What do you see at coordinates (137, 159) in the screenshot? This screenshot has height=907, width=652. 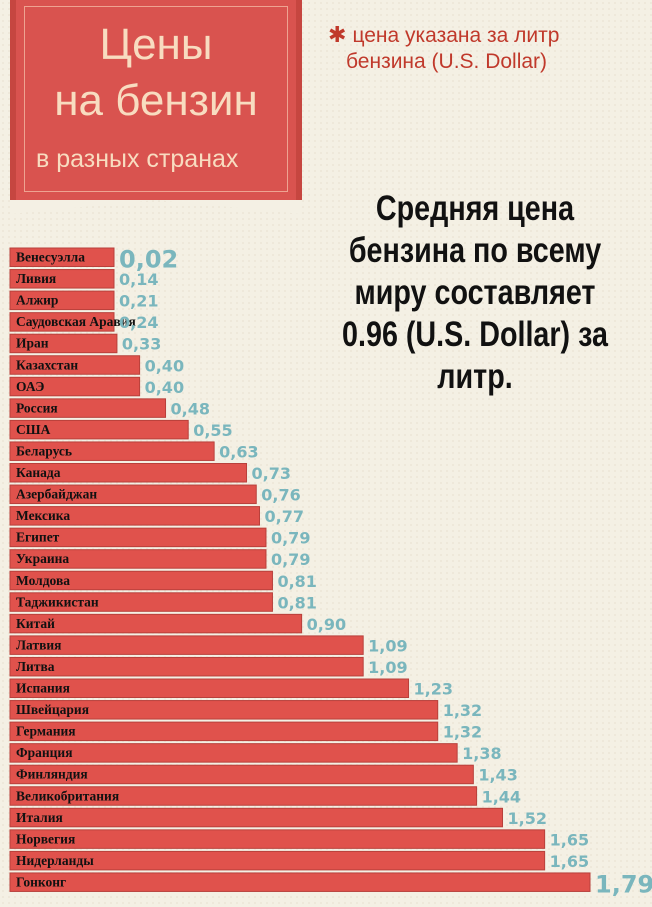 I see `title-line-3: в разных странах` at bounding box center [137, 159].